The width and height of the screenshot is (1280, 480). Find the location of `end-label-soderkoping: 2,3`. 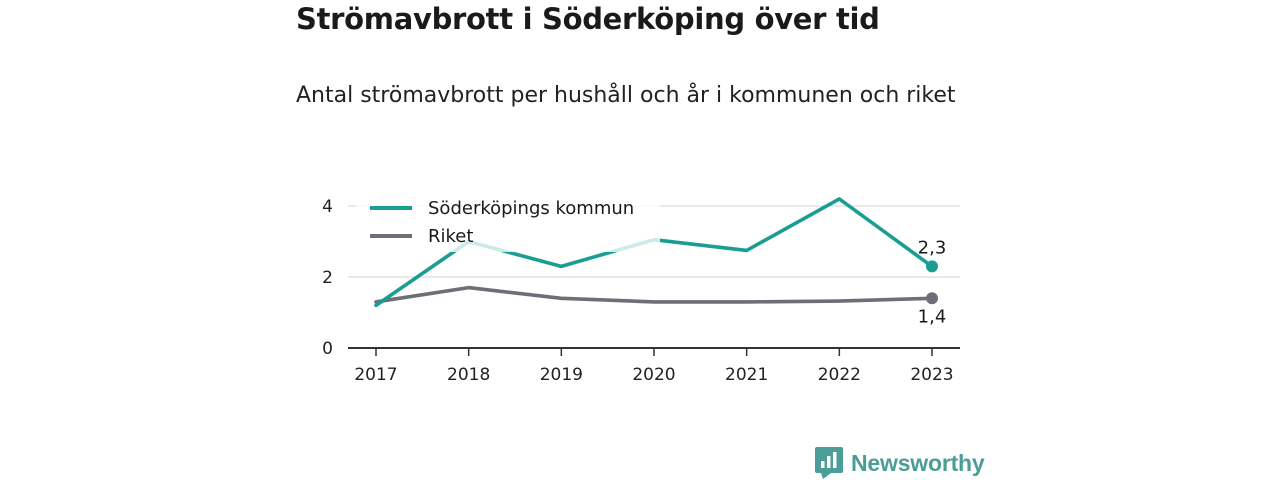

end-label-soderkoping: 2,3 is located at coordinates (932, 247).